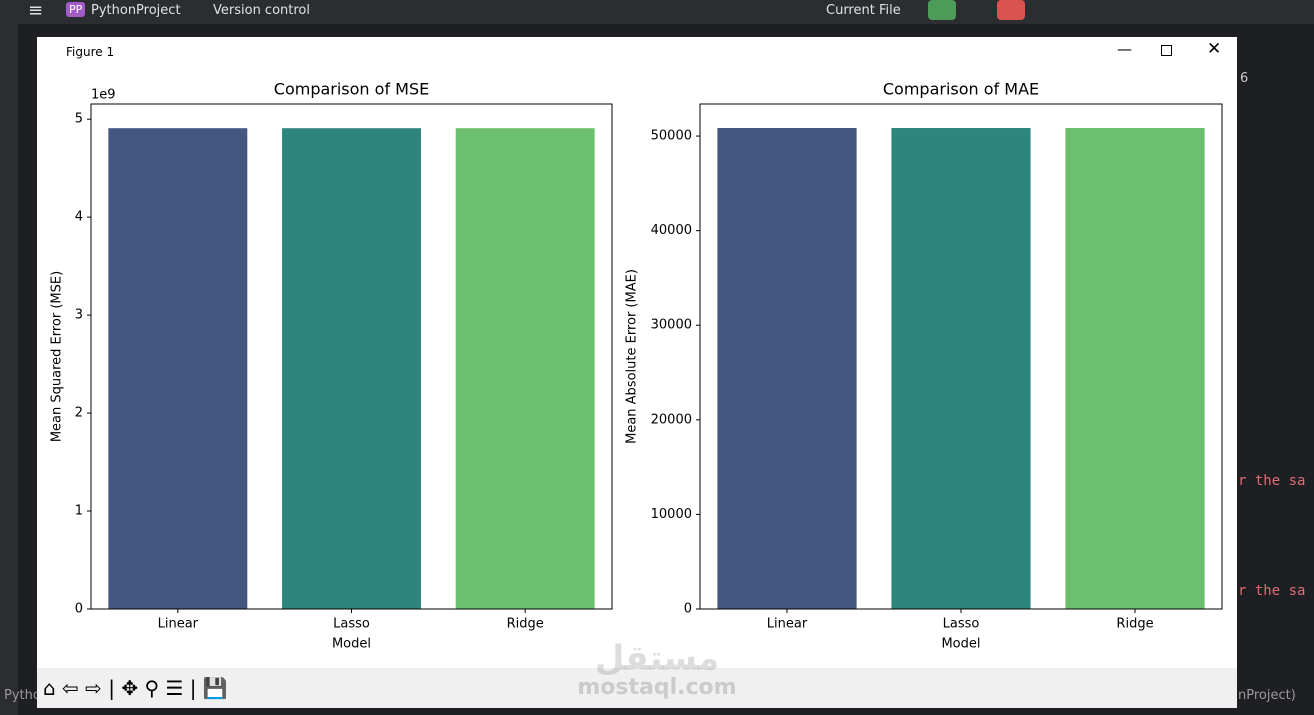 The image size is (1314, 715). What do you see at coordinates (632, 356) in the screenshot?
I see `y-axis-label: Mean Absolute Error (MAE)` at bounding box center [632, 356].